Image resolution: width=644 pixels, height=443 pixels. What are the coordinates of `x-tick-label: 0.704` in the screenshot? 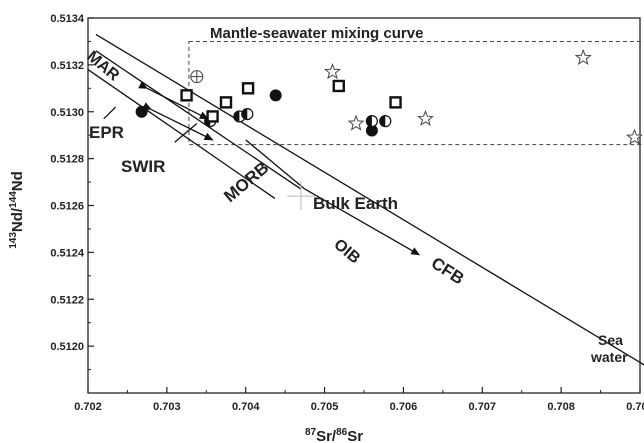 It's located at (246, 407).